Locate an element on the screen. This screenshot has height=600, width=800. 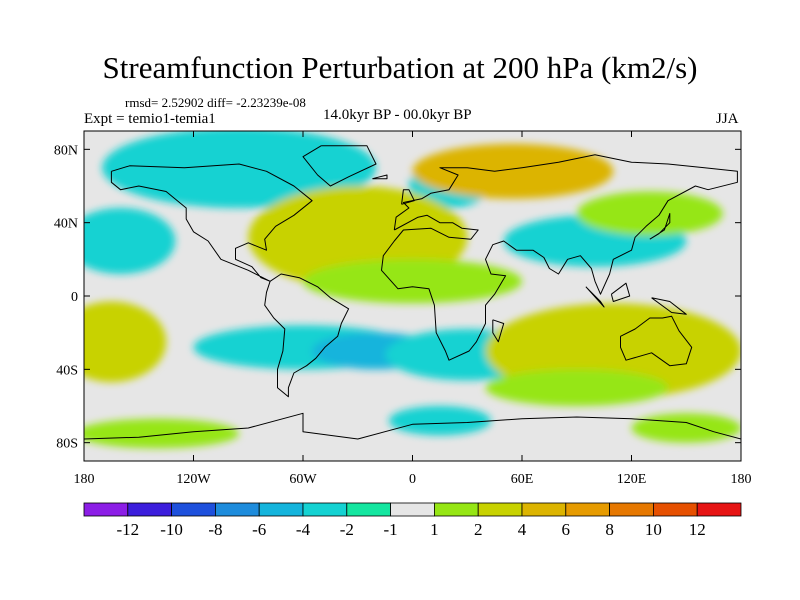
colorbar: -12 -10 -8 -6 -4 -2 -1 1 2 4 6 8 10 12 is located at coordinates (412, 520).